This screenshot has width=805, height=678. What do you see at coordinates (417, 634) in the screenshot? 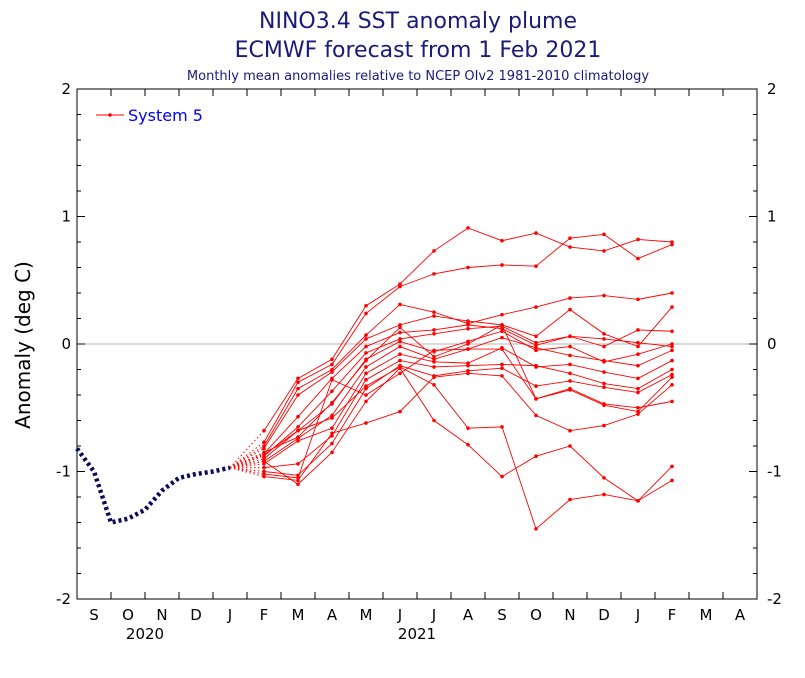
I see `x-year-label: 2021` at bounding box center [417, 634].